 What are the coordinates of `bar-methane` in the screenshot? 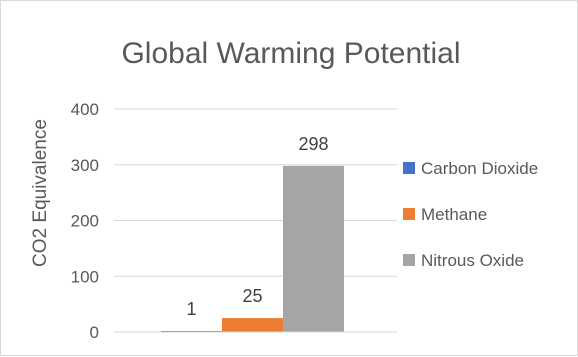 It's located at (252, 325).